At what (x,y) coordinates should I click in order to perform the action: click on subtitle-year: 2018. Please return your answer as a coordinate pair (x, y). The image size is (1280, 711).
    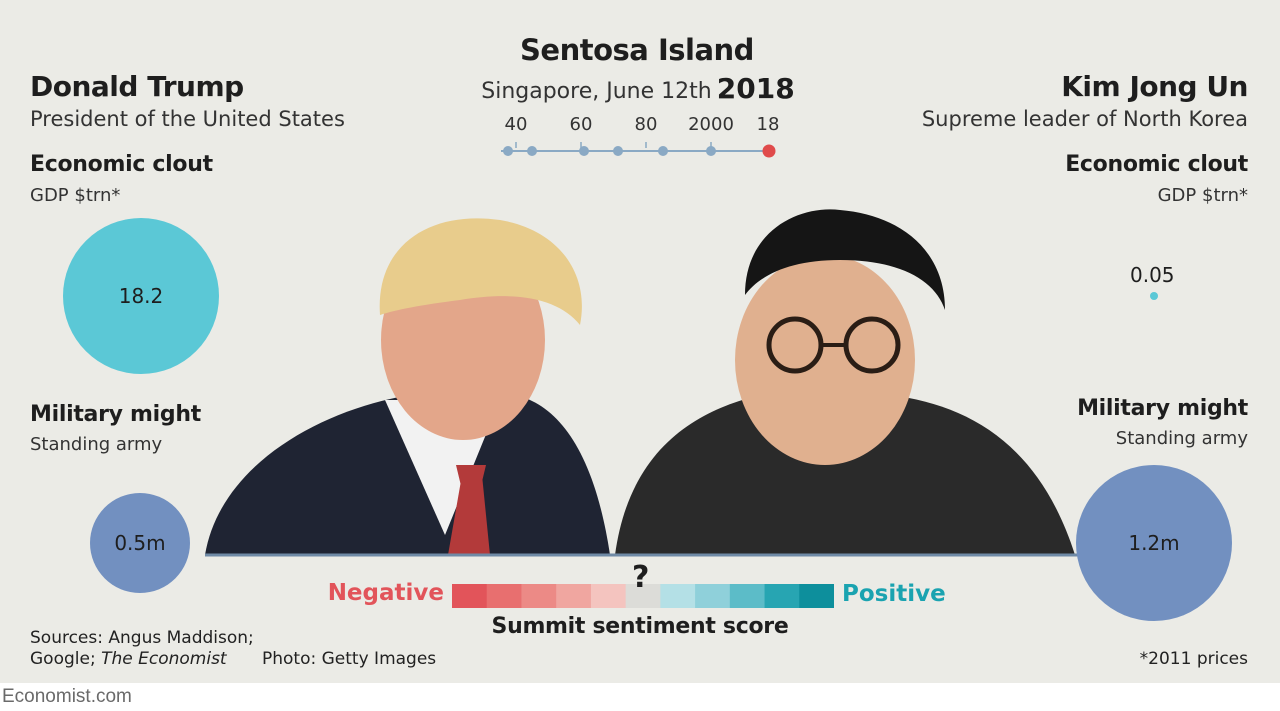
    Looking at the image, I should click on (755, 88).